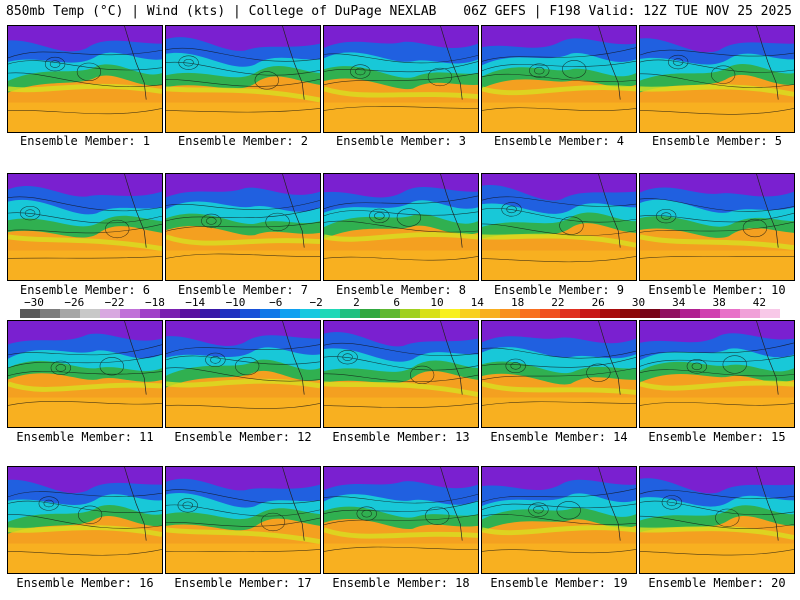 This screenshot has width=800, height=600. I want to click on colorbar-tick-label: 30, so click(638, 302).